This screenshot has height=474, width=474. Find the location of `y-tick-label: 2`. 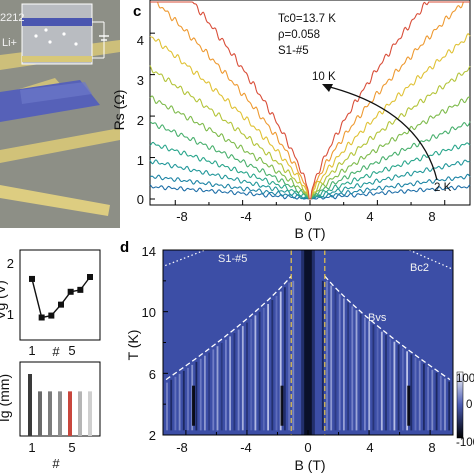

y-tick-label: 2 is located at coordinates (10, 263).